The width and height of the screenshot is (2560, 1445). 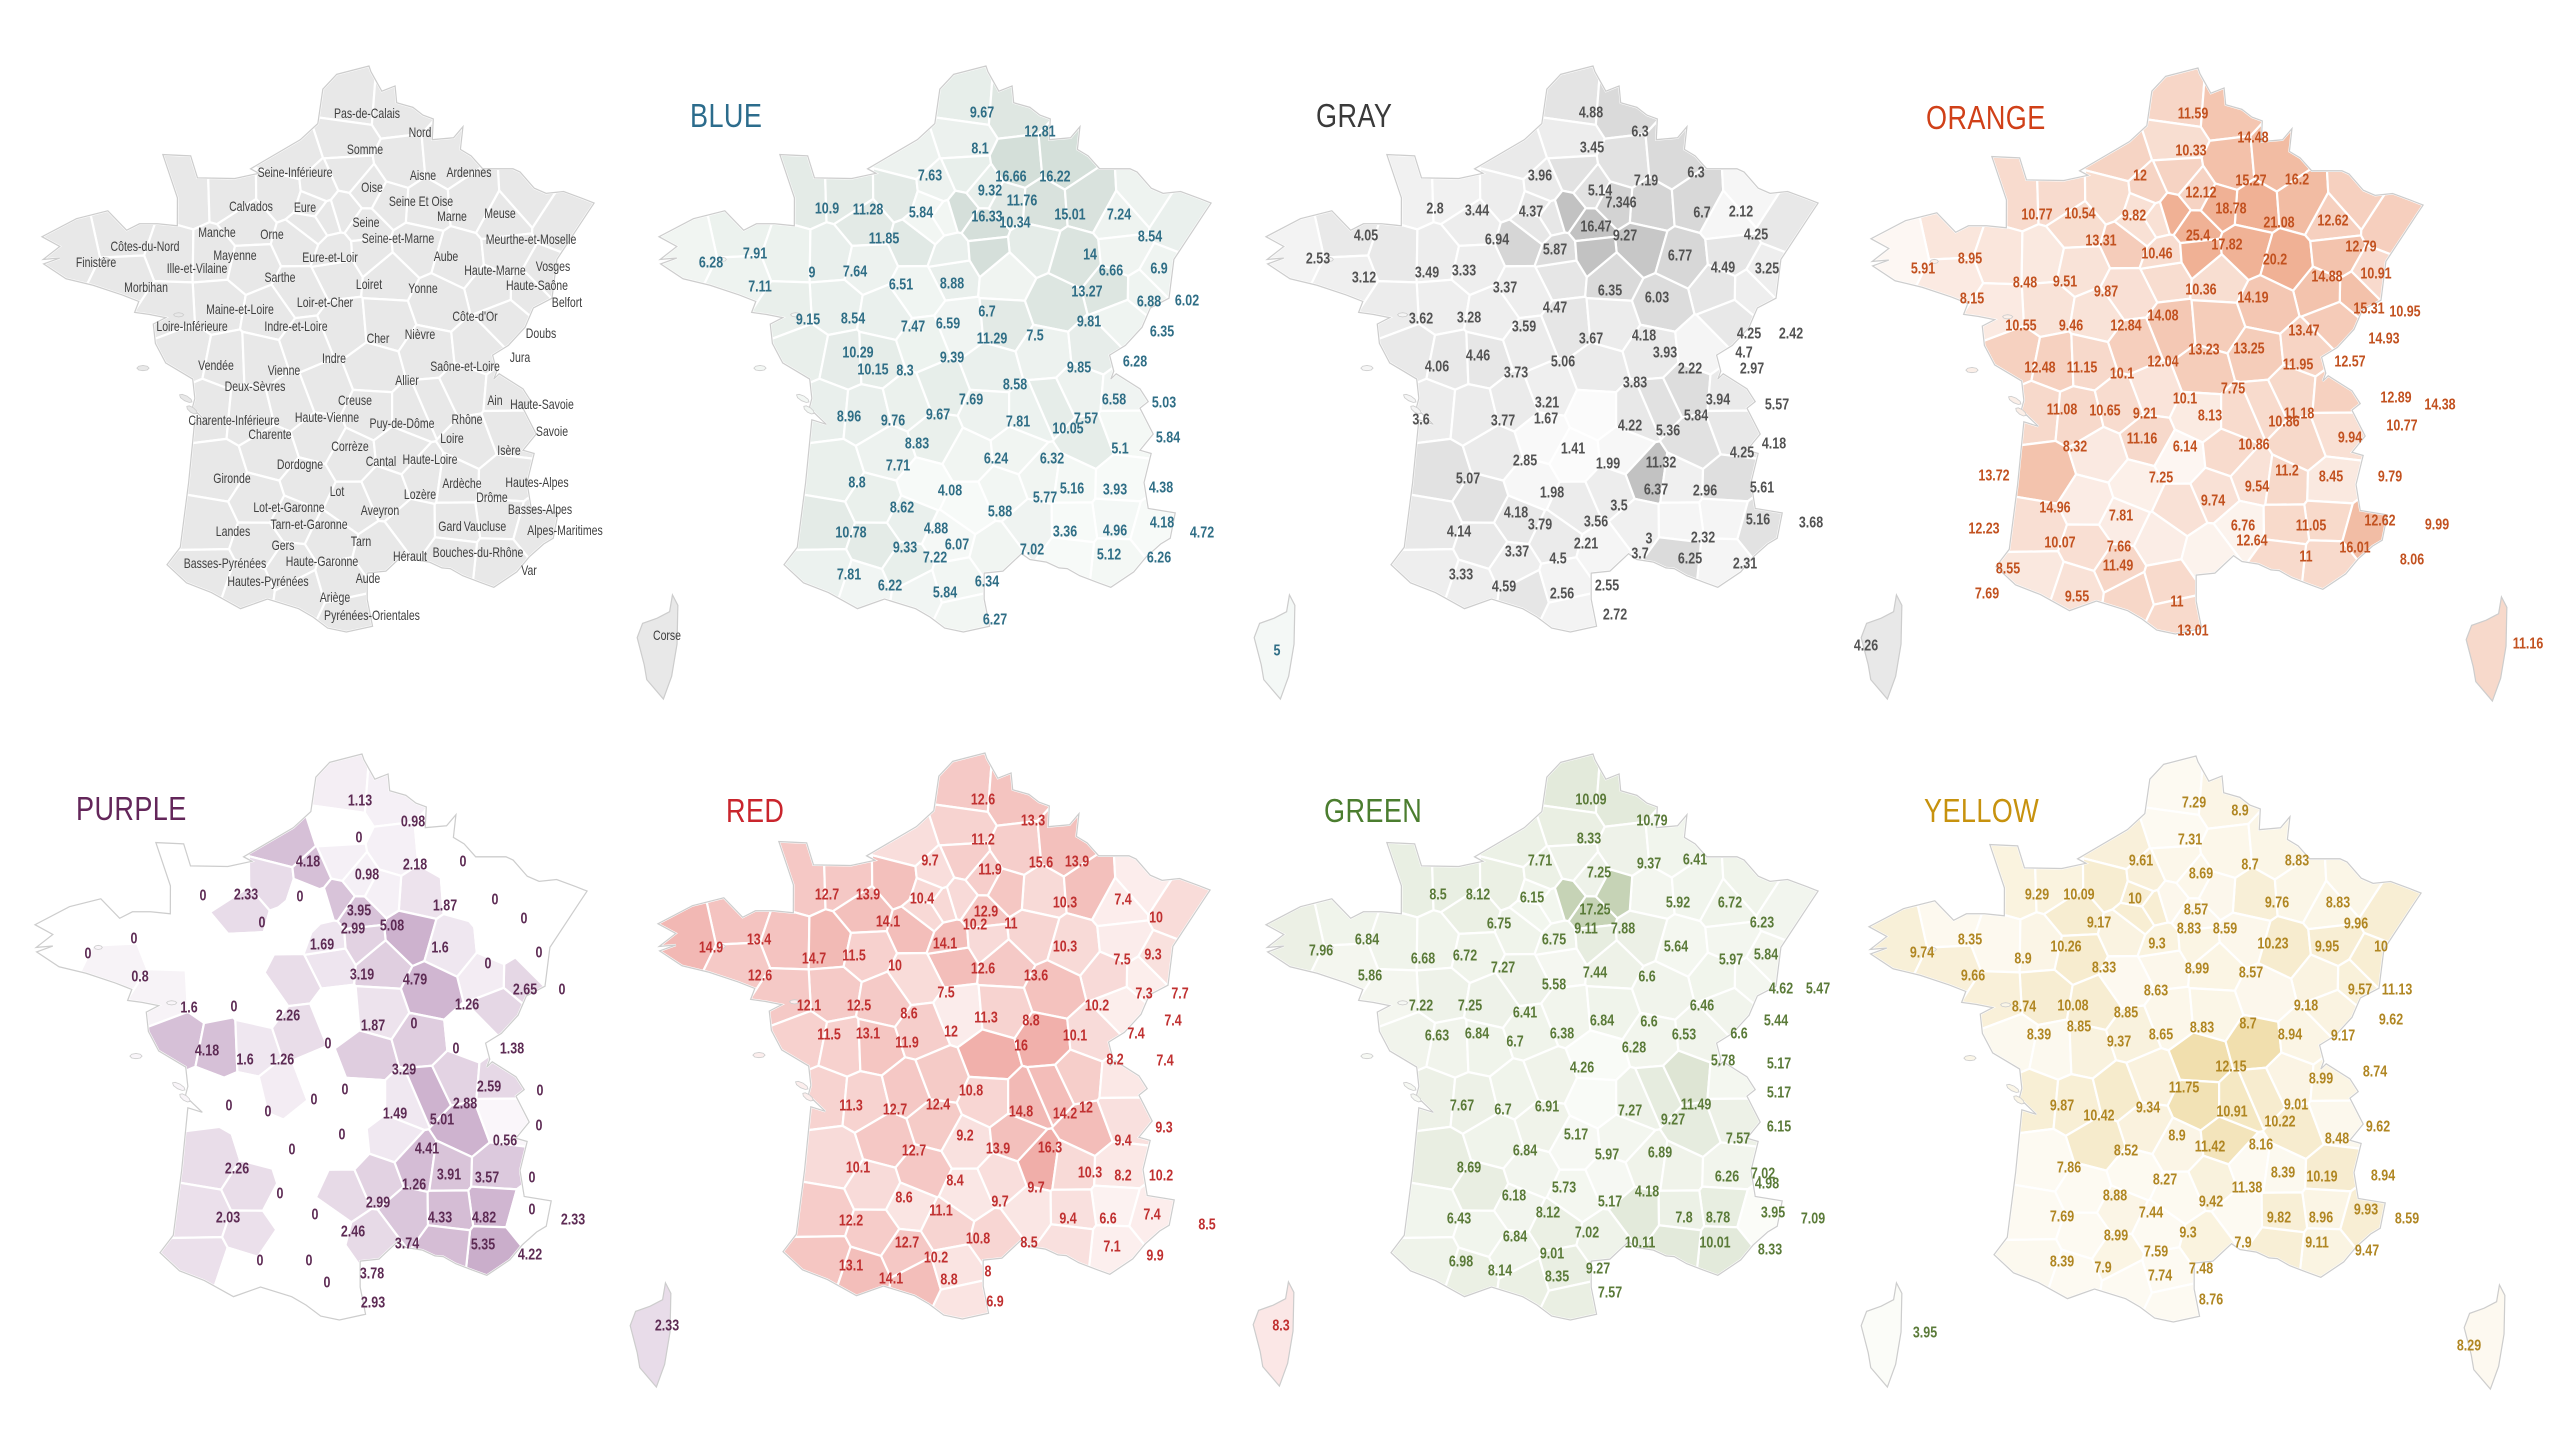 I want to click on svg-text: Aube, so click(x=446, y=257).